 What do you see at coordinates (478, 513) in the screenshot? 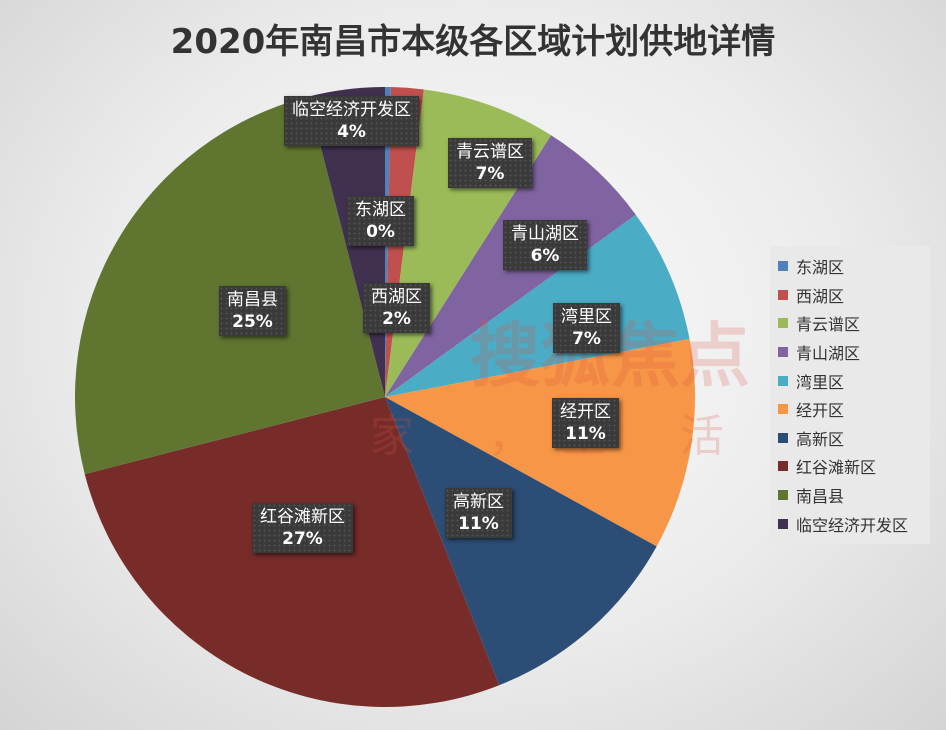
I see `data-label: 高新区 11%` at bounding box center [478, 513].